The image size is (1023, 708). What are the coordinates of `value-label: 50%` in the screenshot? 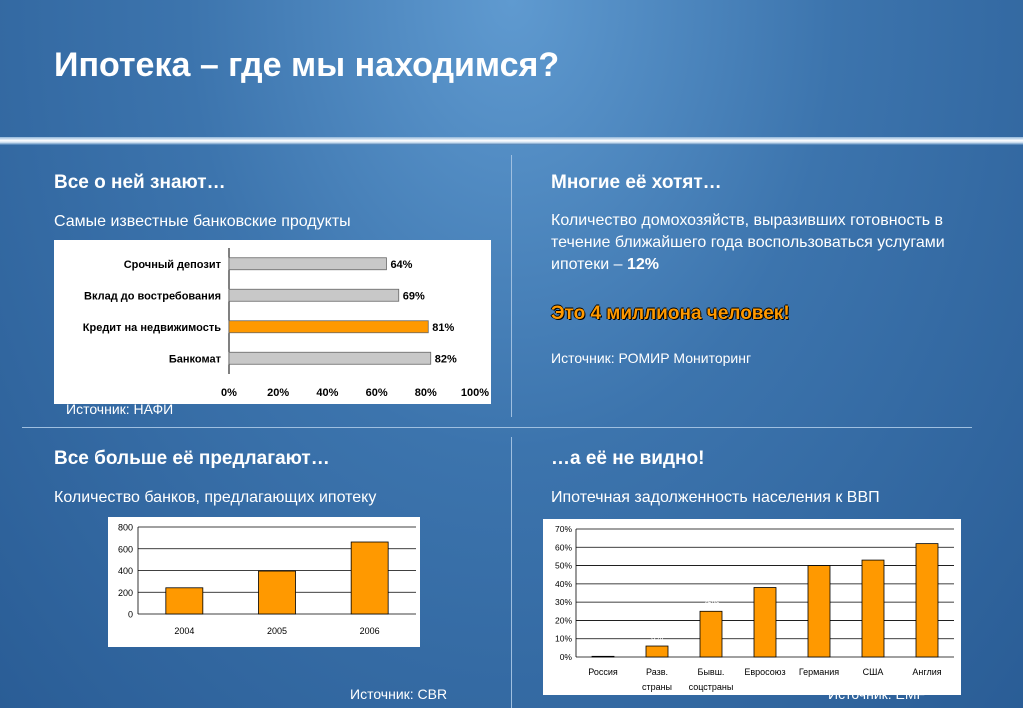 It's located at (818, 557).